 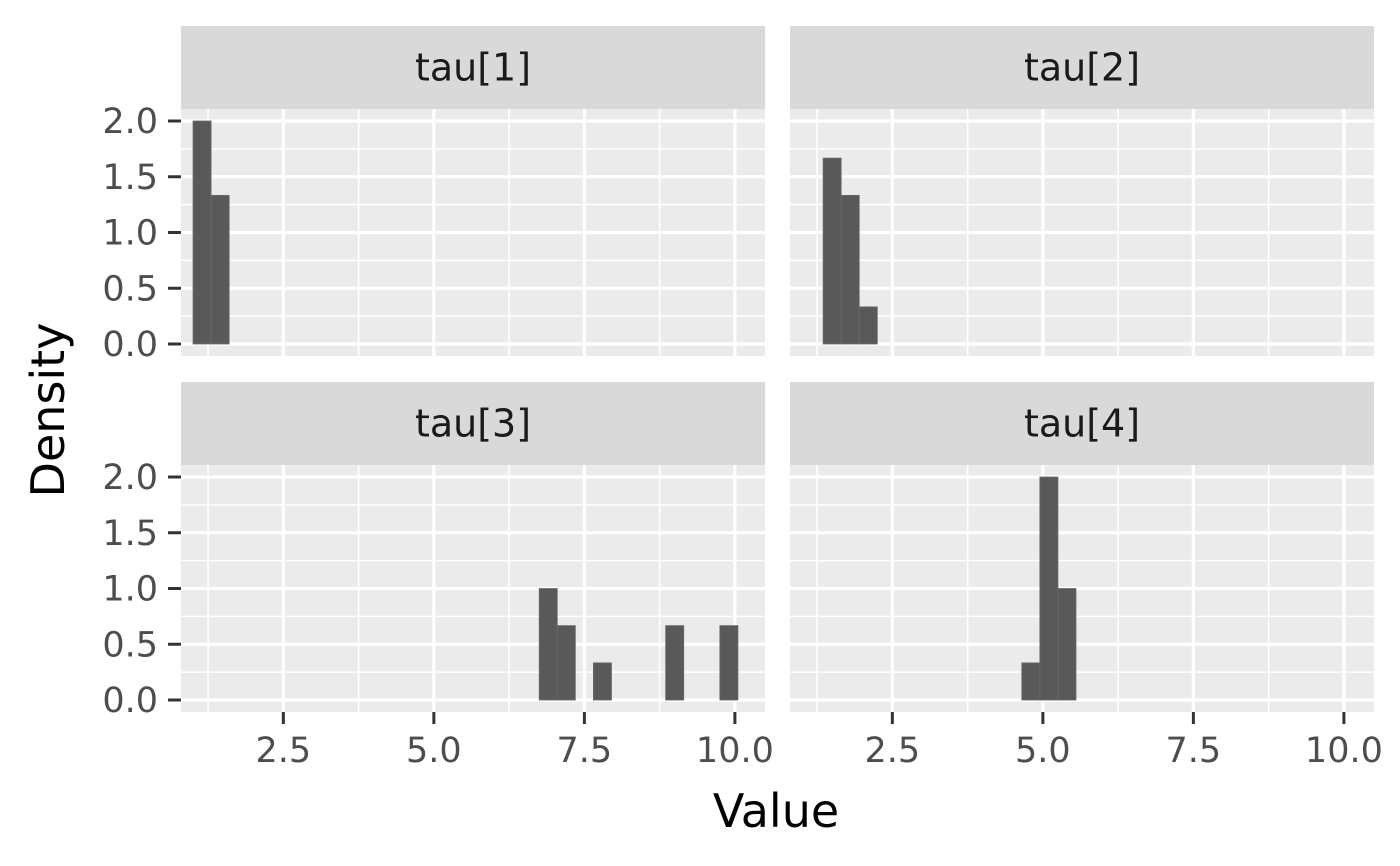 I want to click on y-axis: 0.0 0.5 1.0 1.5 2.0 0.0 0.5 1.0 1.5 2.0, so click(x=141, y=411).